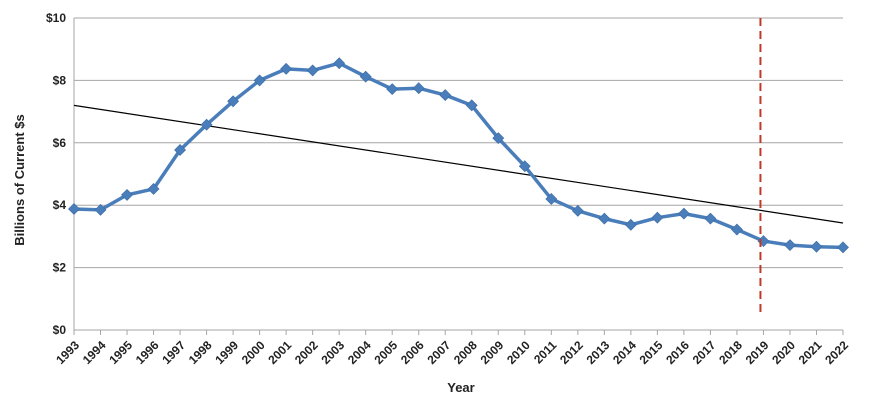 This screenshot has width=870, height=410. I want to click on x-tick-label: 2015, so click(651, 352).